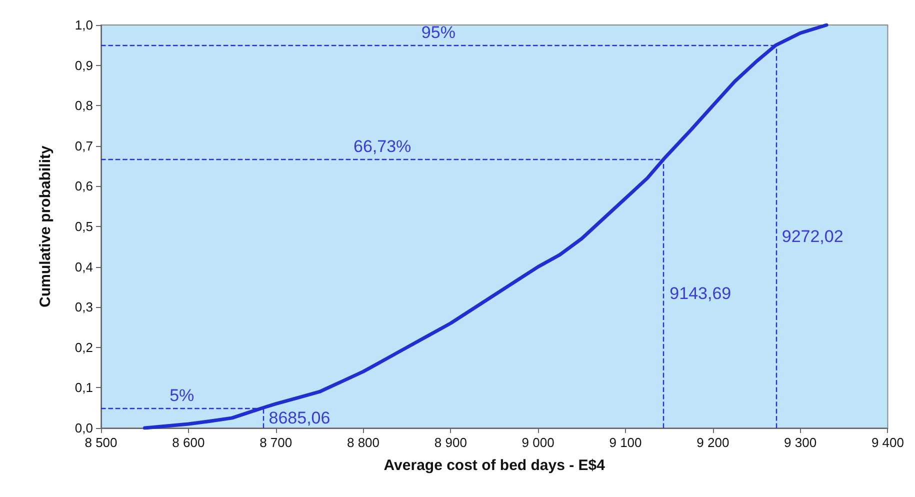 The height and width of the screenshot is (497, 915). Describe the element at coordinates (450, 442) in the screenshot. I see `x-tick-label: 8 900` at that location.